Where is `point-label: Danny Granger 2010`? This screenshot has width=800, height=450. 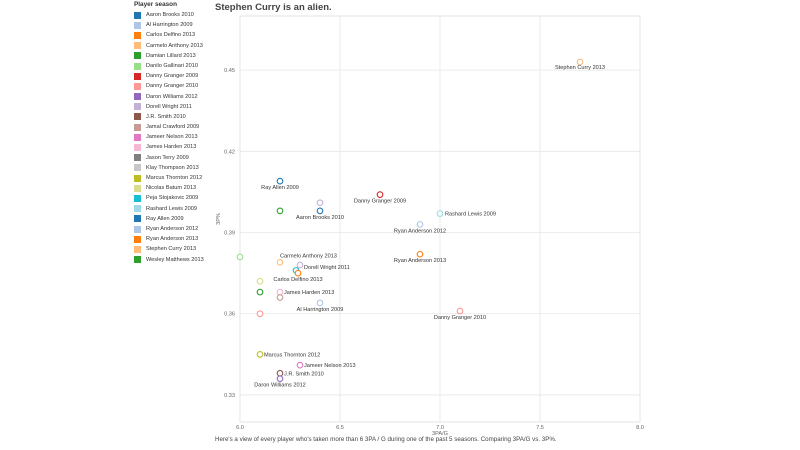 point-label: Danny Granger 2010 is located at coordinates (460, 318).